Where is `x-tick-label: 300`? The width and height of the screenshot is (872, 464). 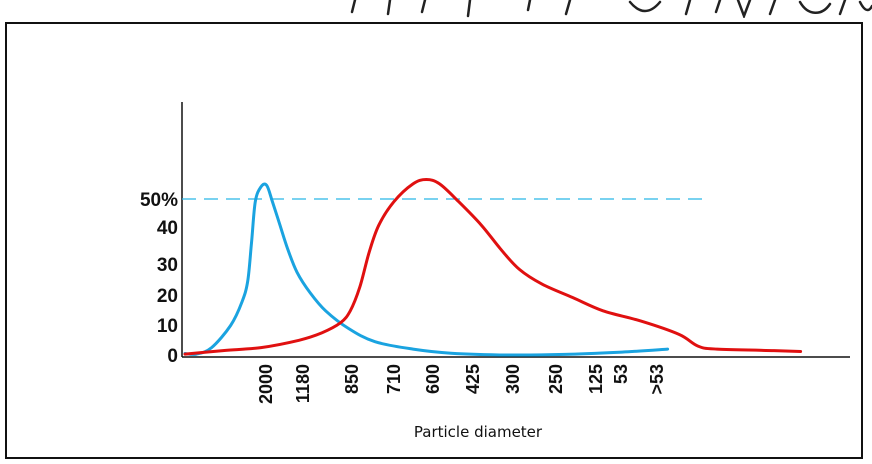 x-tick-label: 300 is located at coordinates (513, 379).